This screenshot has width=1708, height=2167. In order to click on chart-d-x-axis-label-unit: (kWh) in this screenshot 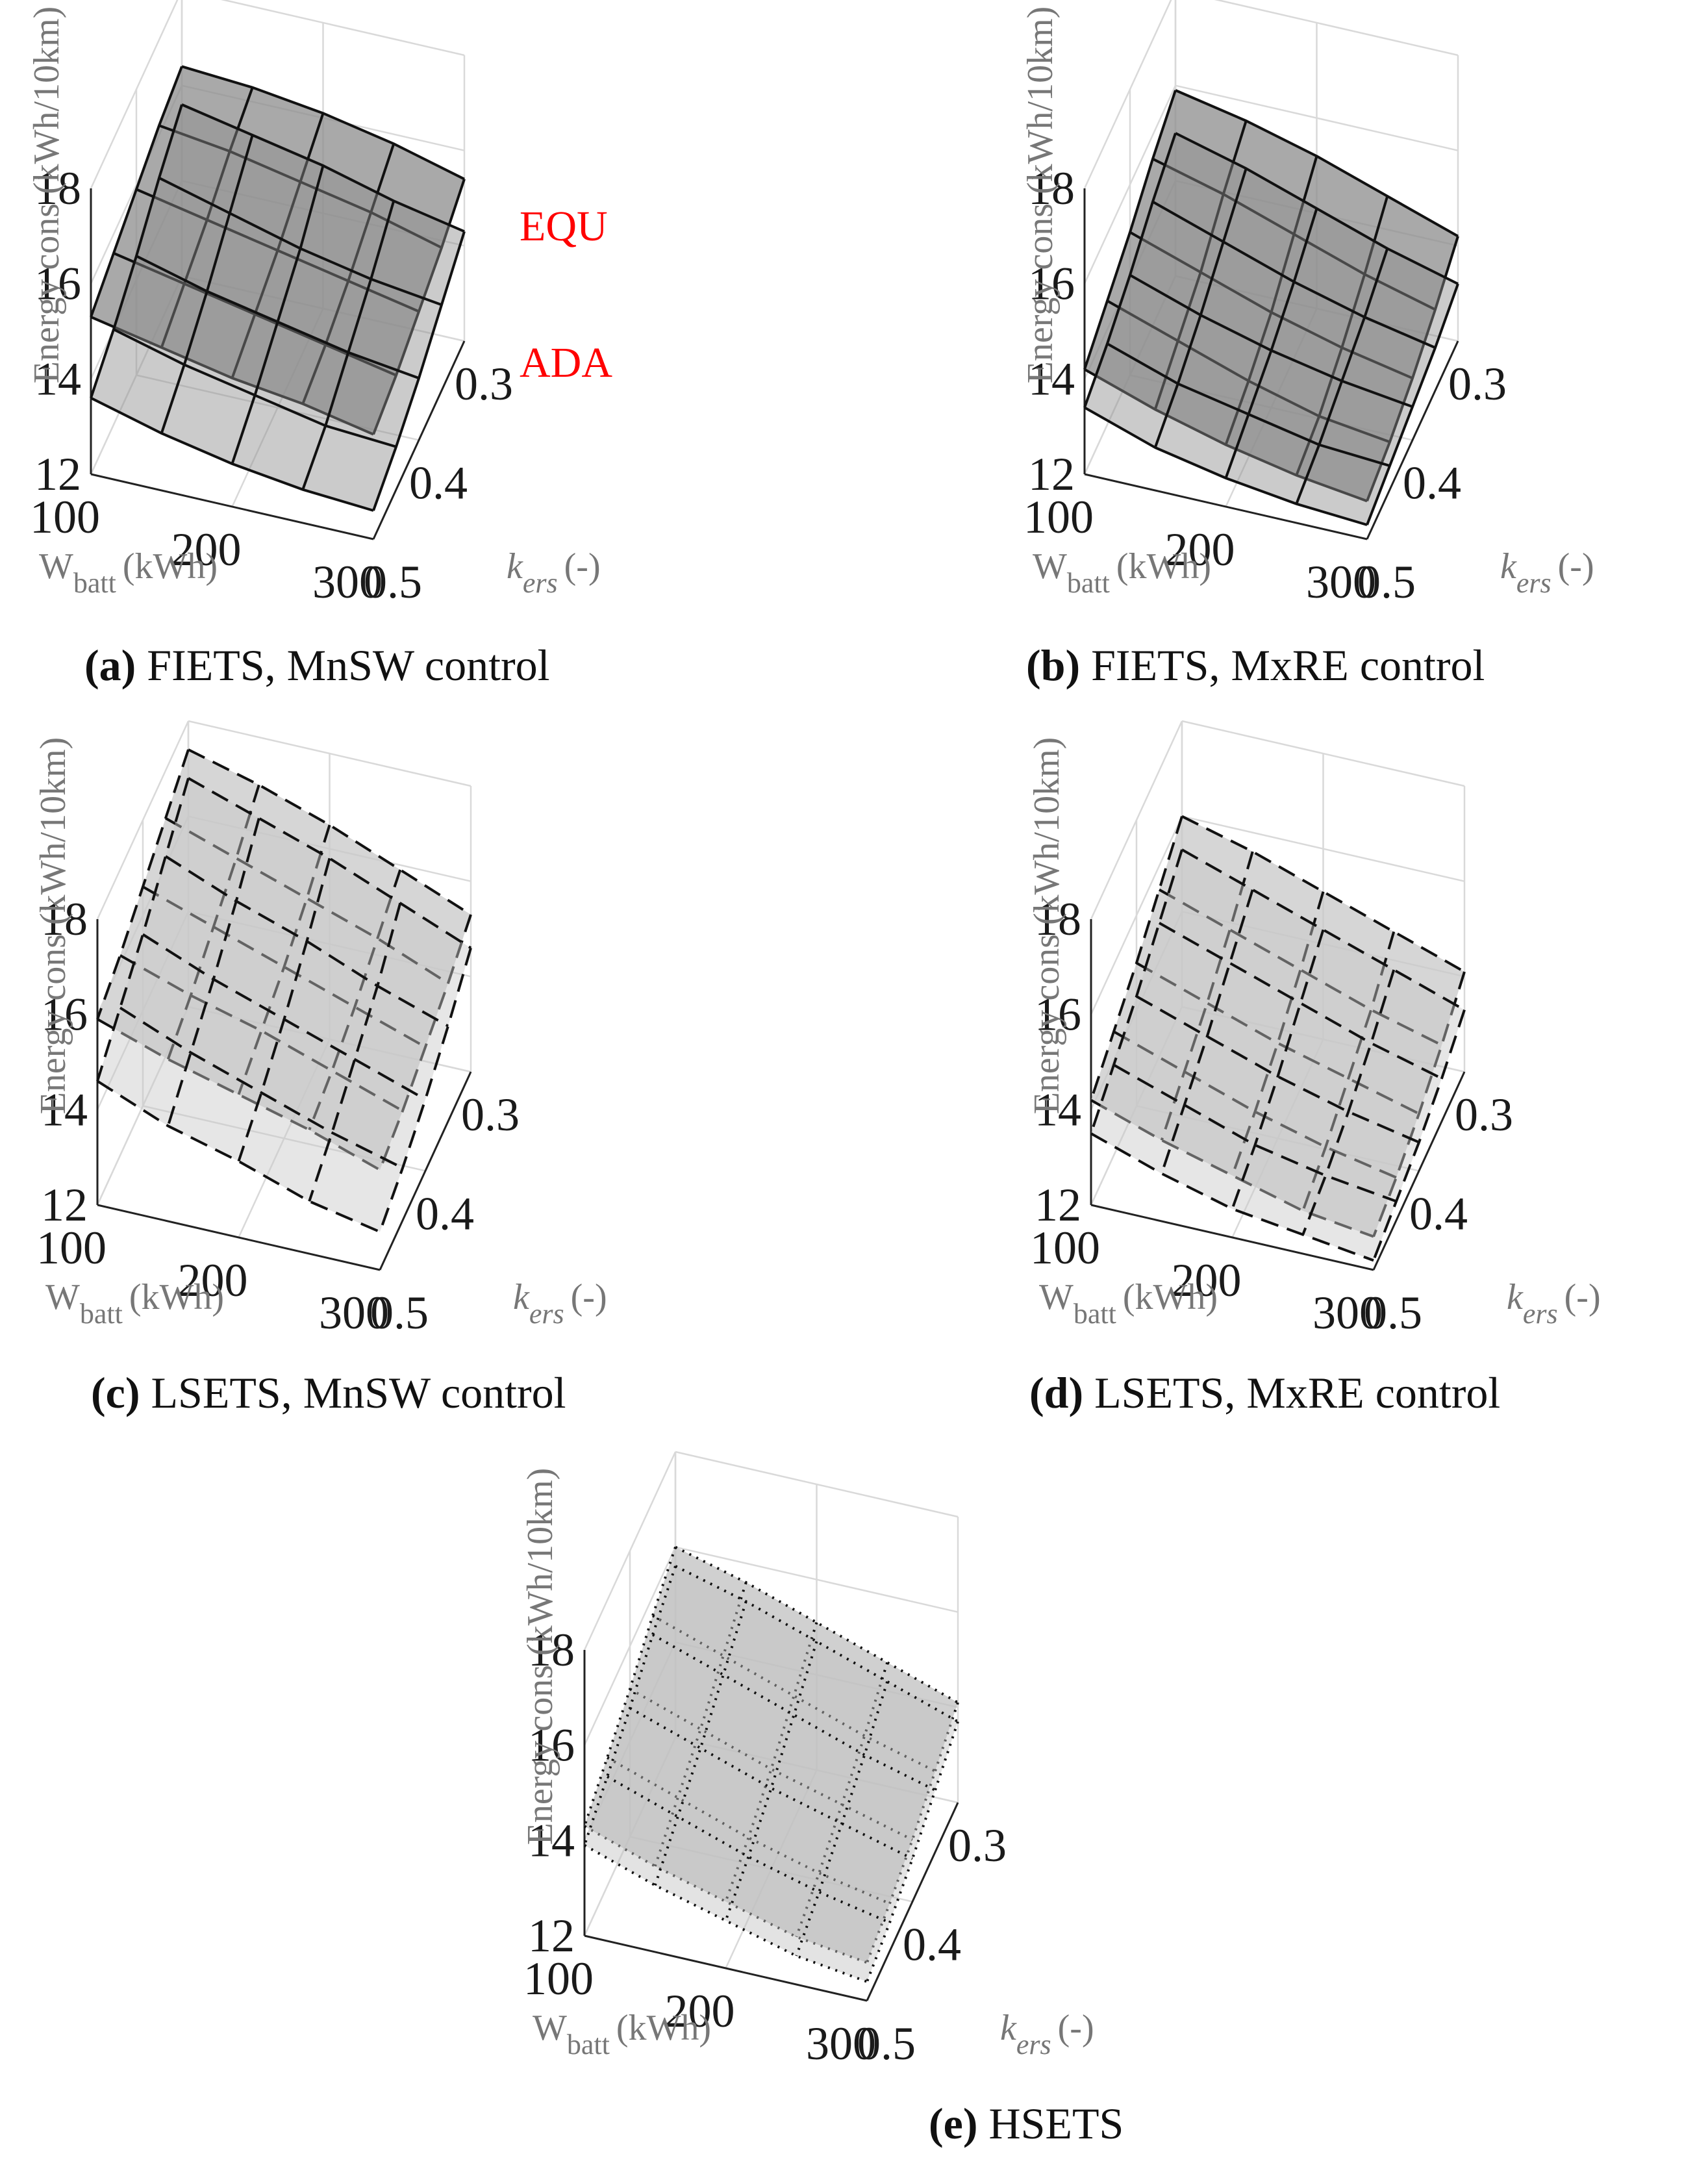, I will do `click(1170, 1297)`.